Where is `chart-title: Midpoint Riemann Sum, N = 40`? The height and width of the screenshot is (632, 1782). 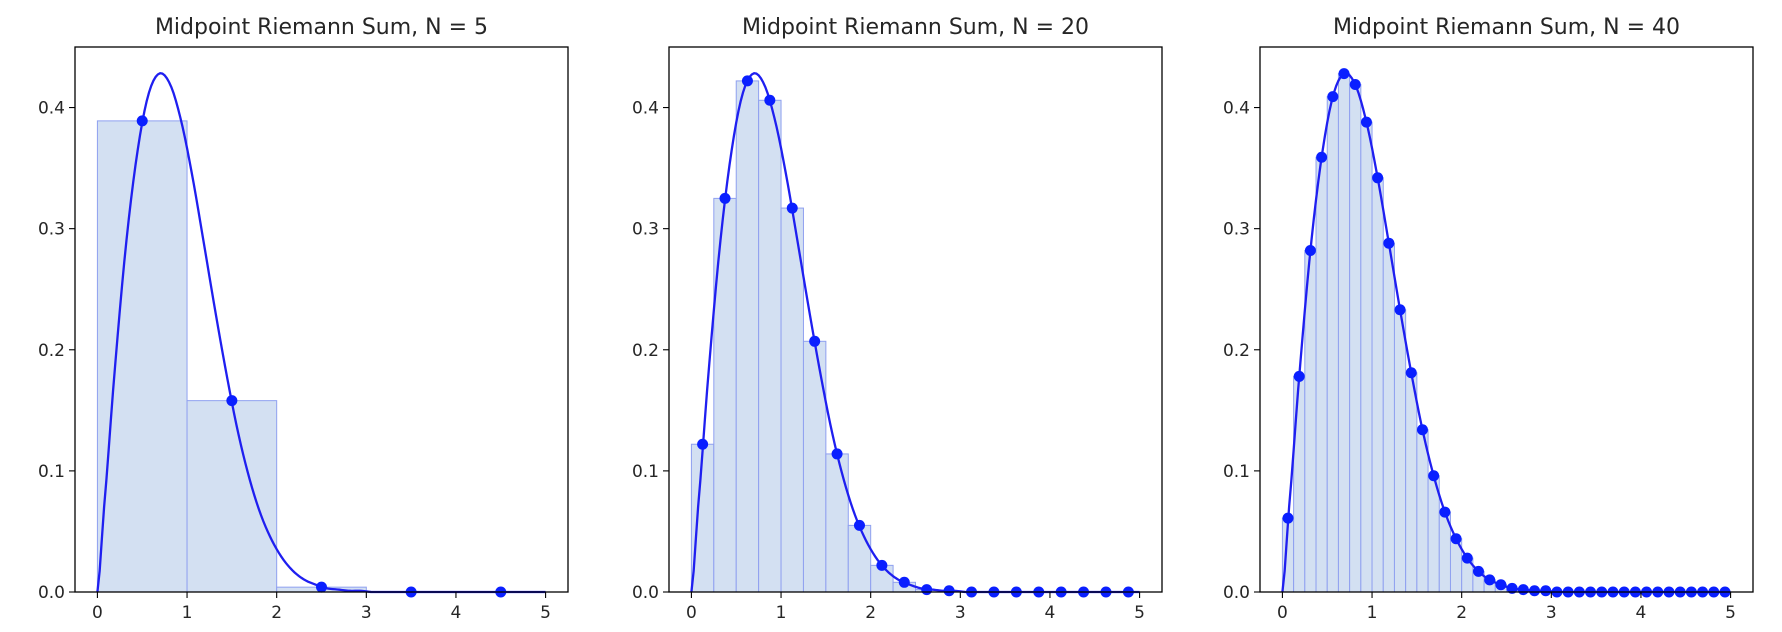
chart-title: Midpoint Riemann Sum, N = 40 is located at coordinates (1506, 27).